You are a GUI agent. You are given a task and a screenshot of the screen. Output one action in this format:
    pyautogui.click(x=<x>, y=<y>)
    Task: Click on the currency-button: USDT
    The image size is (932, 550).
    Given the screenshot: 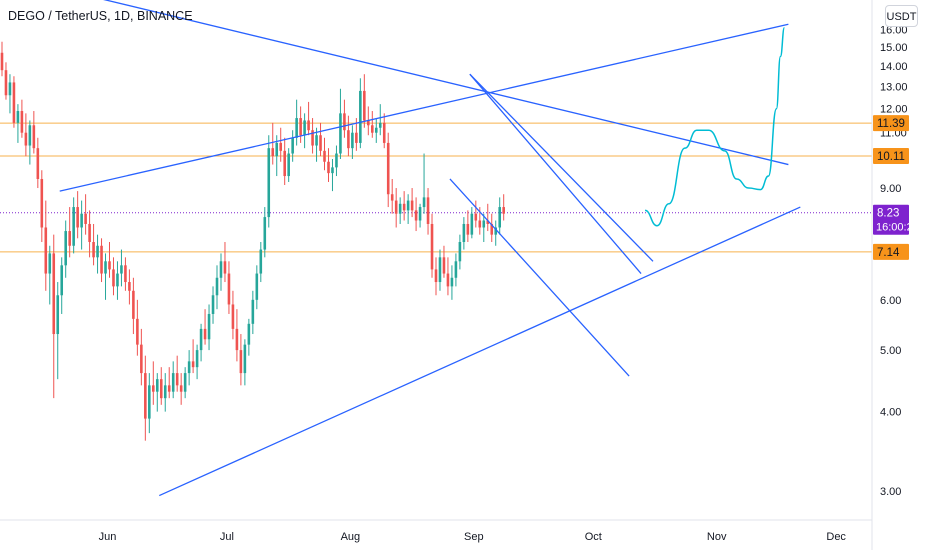 What is the action you would take?
    pyautogui.click(x=901, y=16)
    